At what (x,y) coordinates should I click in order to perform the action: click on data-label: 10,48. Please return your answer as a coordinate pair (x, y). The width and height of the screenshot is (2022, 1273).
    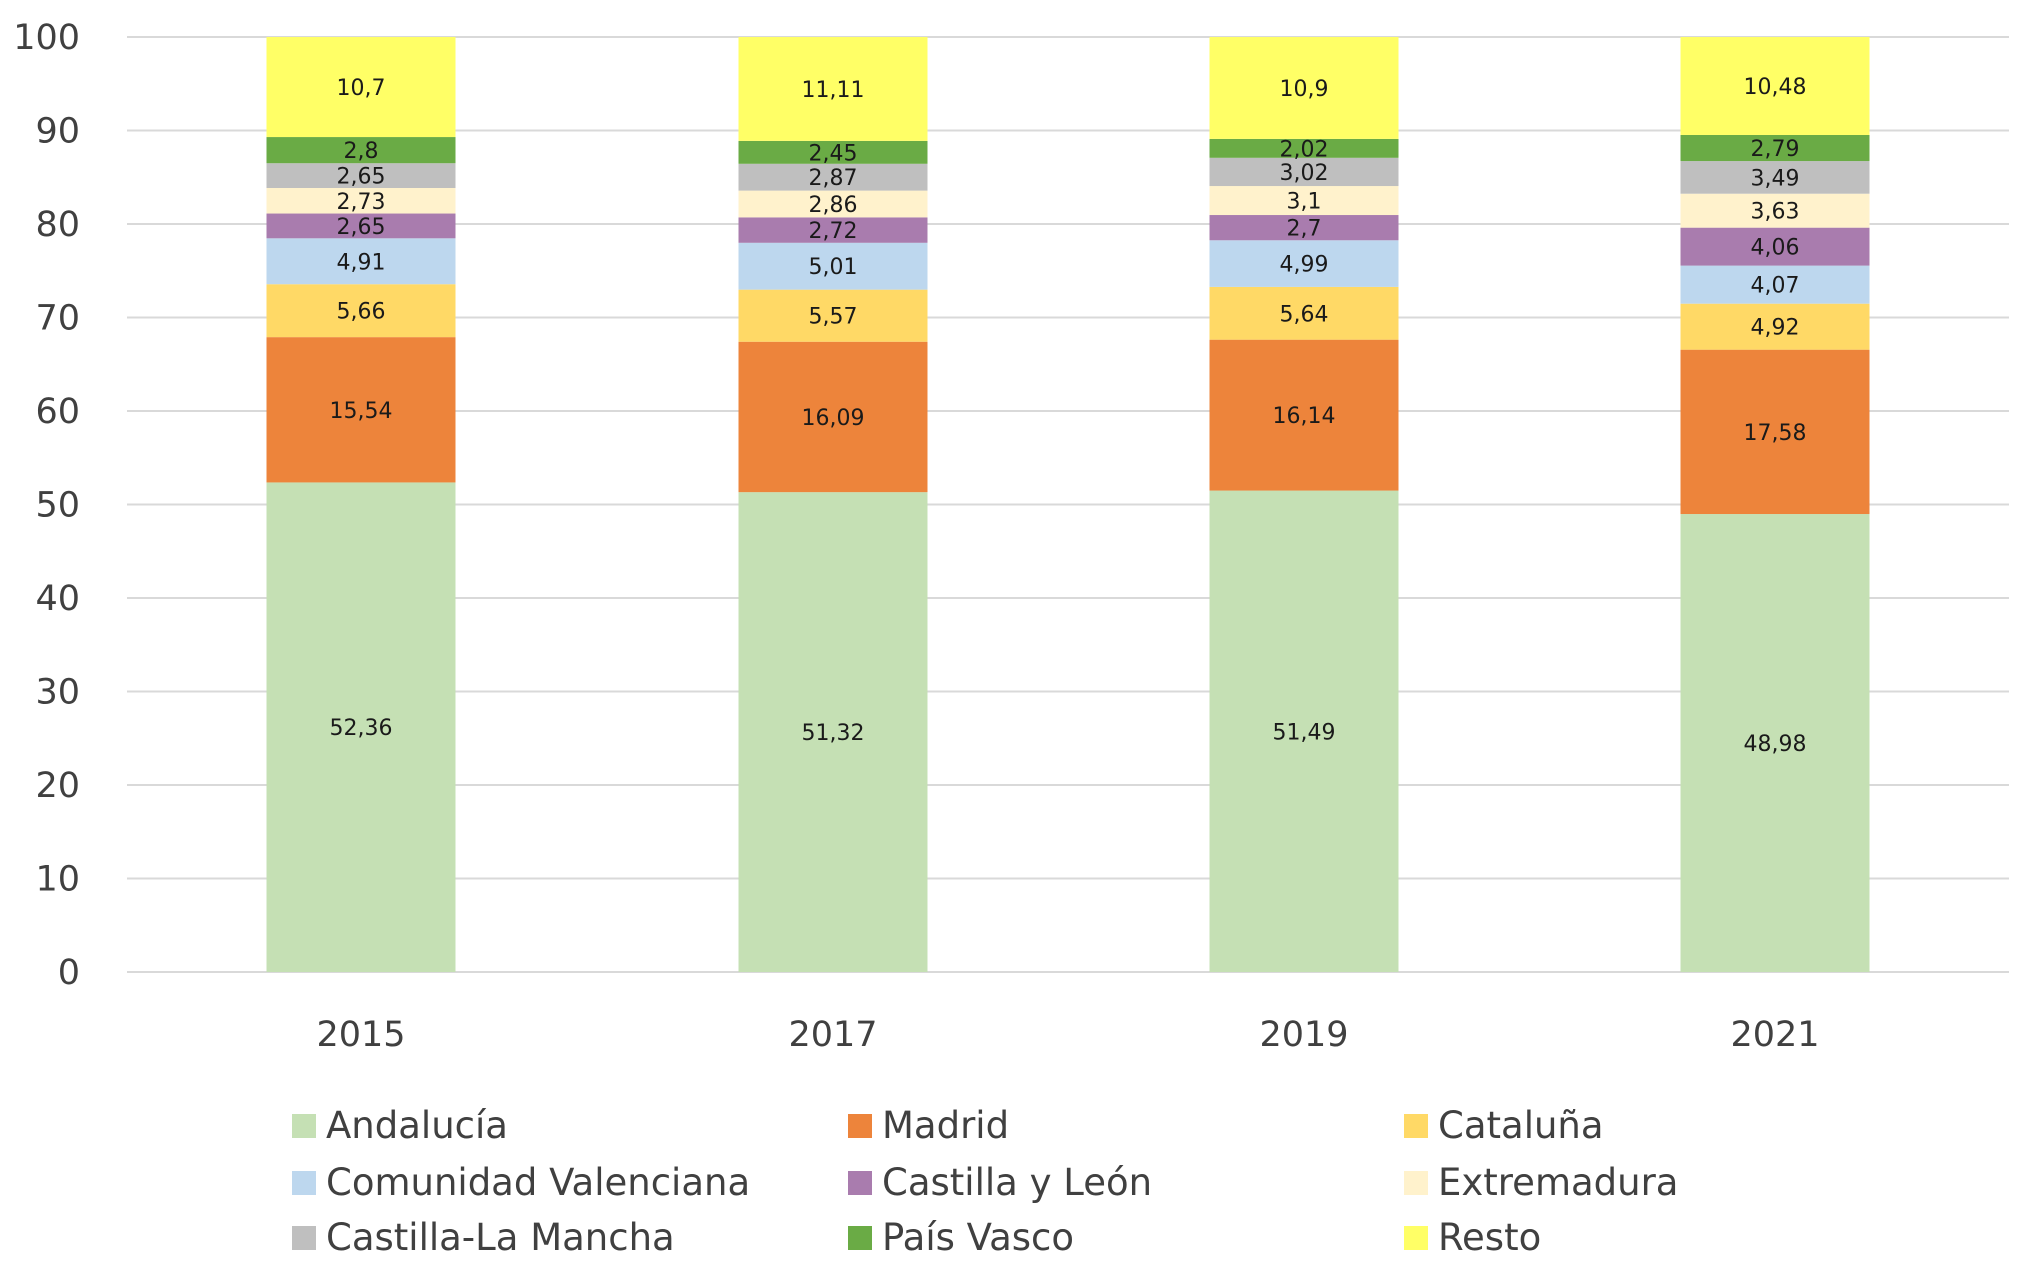
    Looking at the image, I should click on (1775, 87).